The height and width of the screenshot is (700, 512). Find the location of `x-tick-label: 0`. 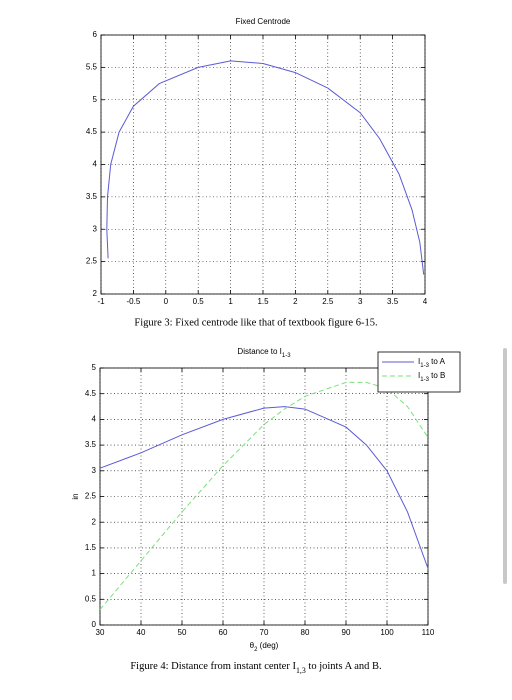

x-tick-label: 0 is located at coordinates (166, 301).